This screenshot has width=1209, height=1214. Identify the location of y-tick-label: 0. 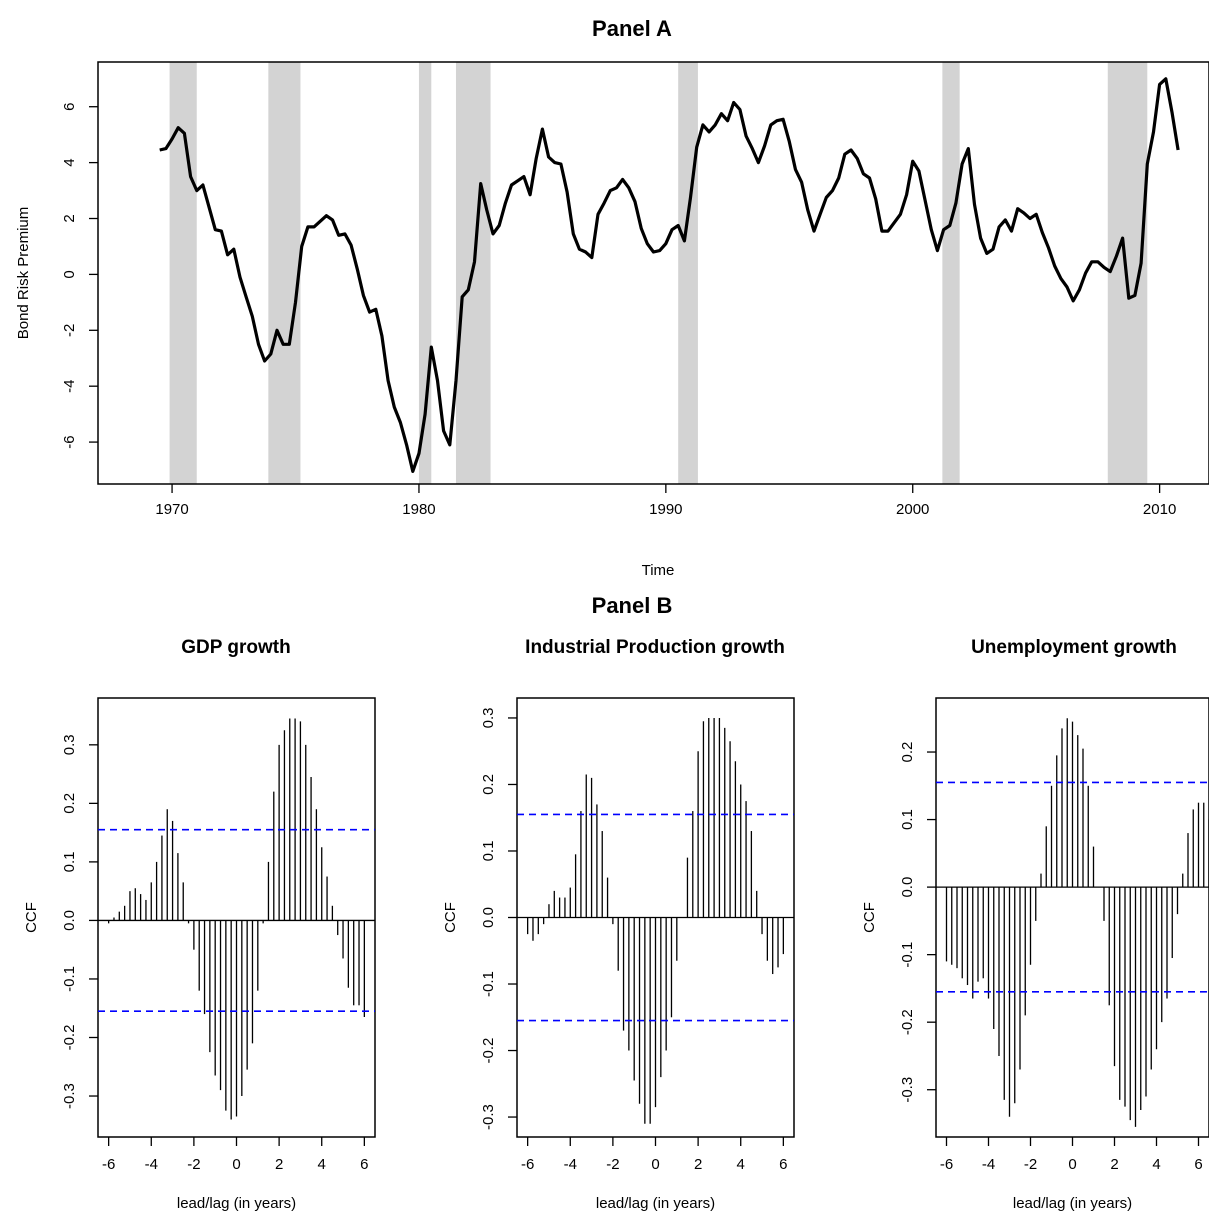
(69, 274).